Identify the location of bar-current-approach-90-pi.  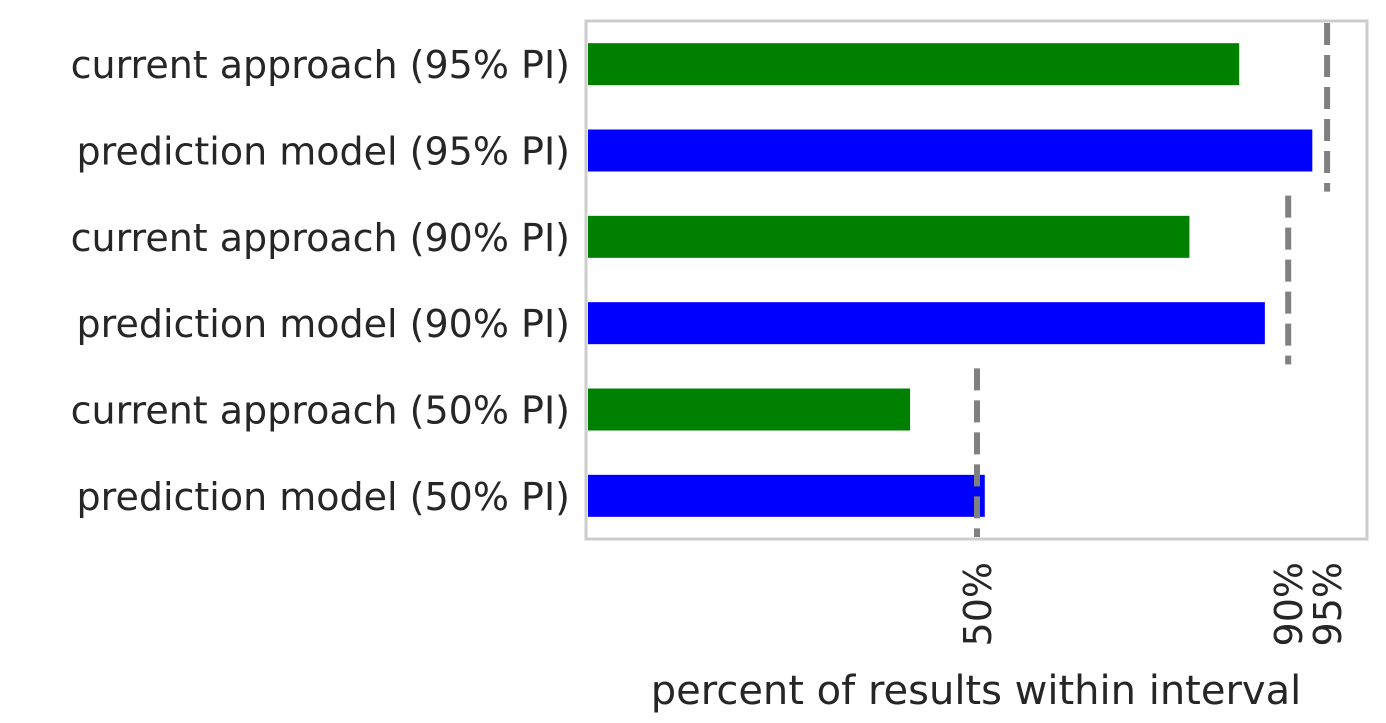
(889, 236).